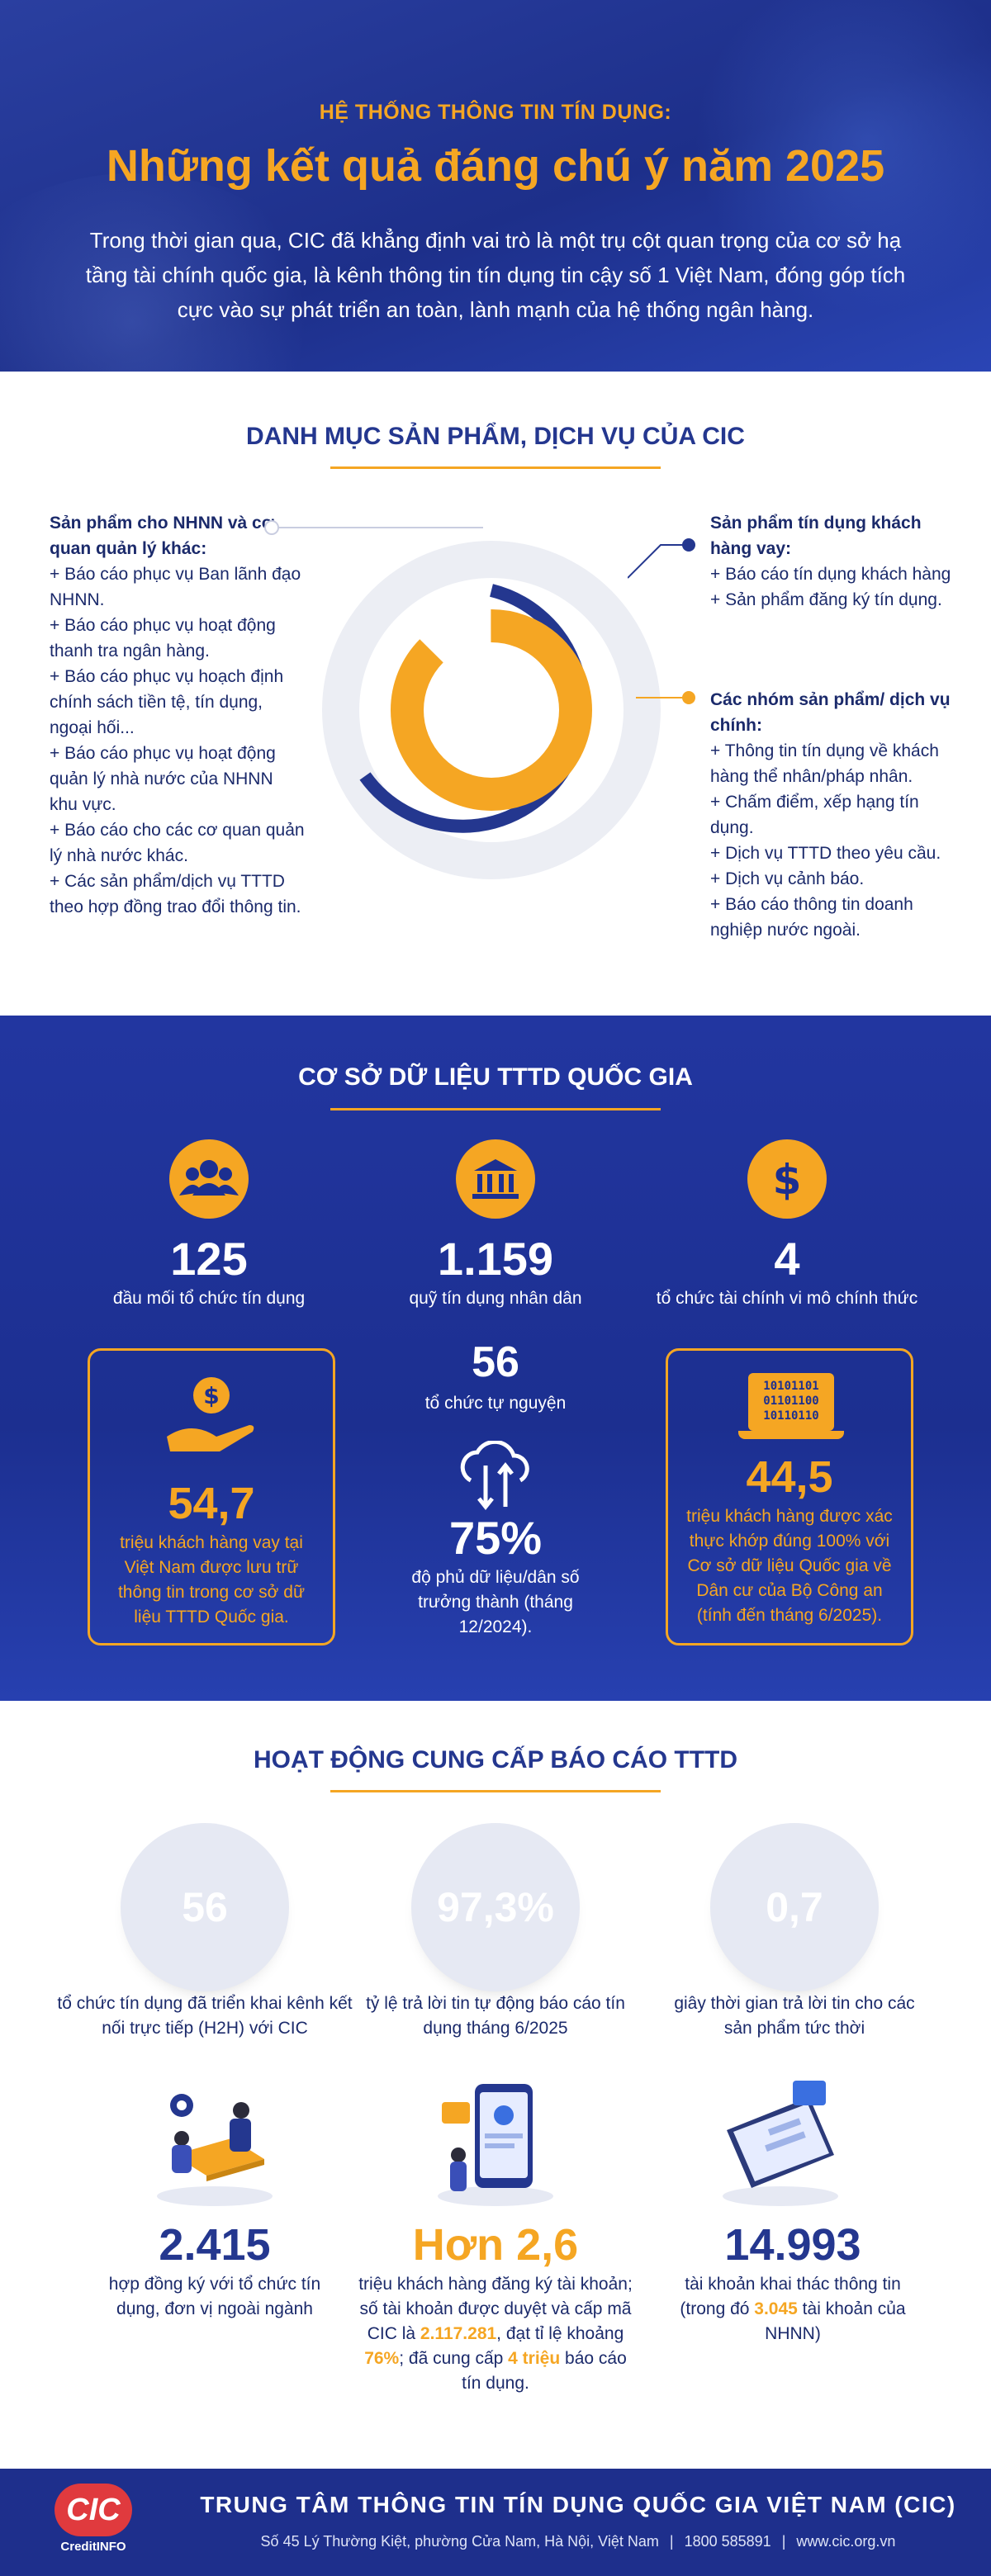 This screenshot has height=2576, width=991. What do you see at coordinates (215, 2245) in the screenshot?
I see `report-value: 2.415` at bounding box center [215, 2245].